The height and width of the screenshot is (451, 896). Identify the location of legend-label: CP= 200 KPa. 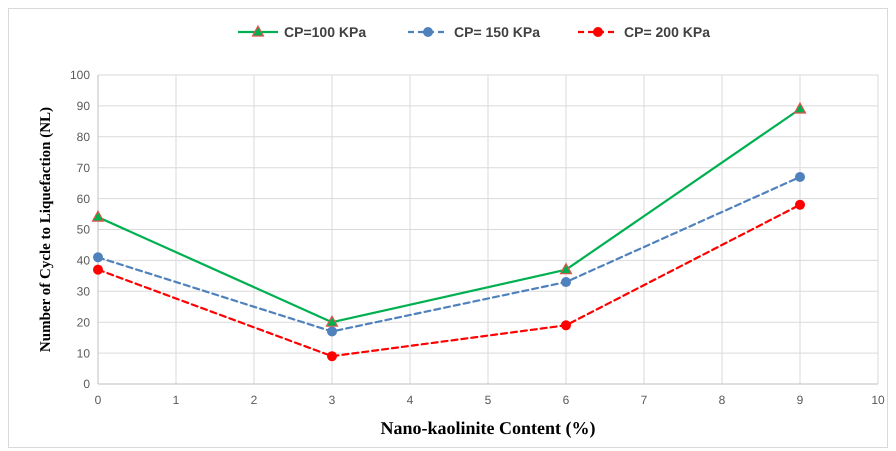
(667, 32).